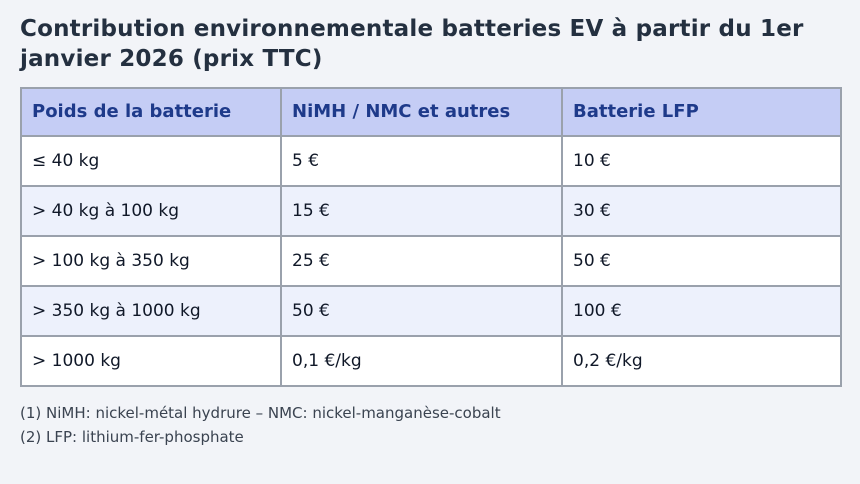  I want to click on cell-nimh-nmc-price: 0,1 €/kg, so click(421, 360).